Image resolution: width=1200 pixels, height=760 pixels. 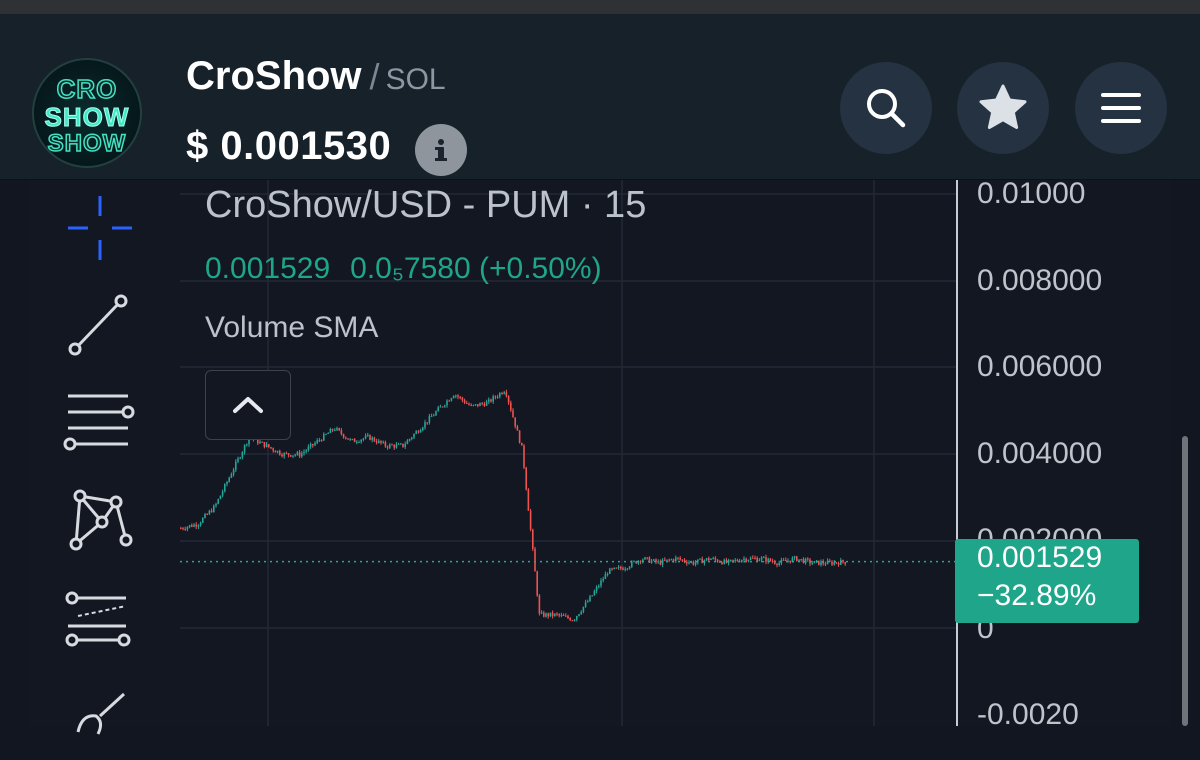 What do you see at coordinates (426, 205) in the screenshot?
I see `symbol-label: CroShow/USD - PUM · 15` at bounding box center [426, 205].